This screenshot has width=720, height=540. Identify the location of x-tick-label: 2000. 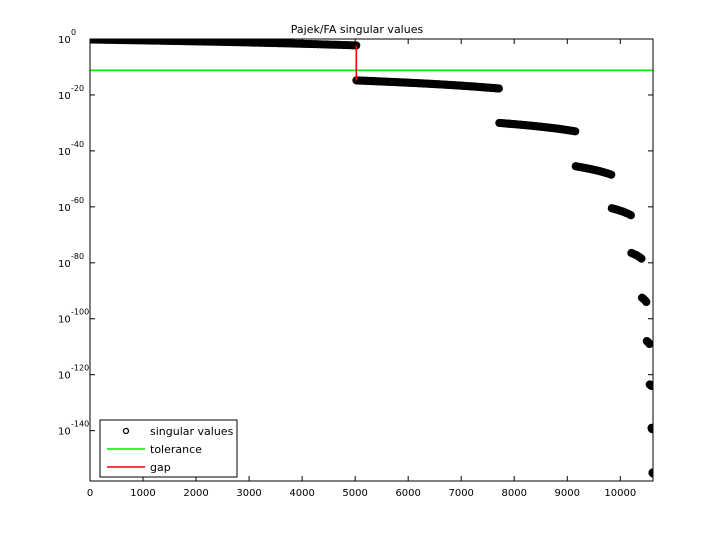
(195, 493).